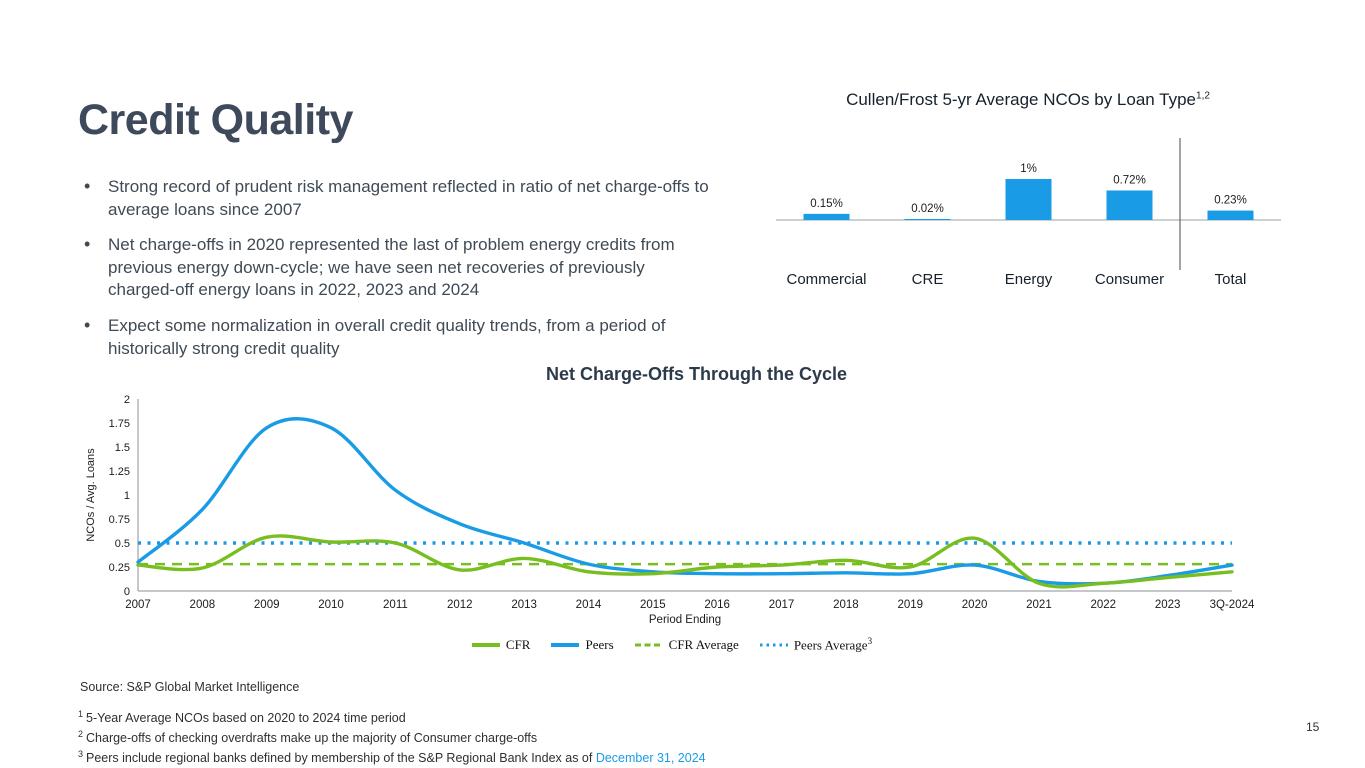 The width and height of the screenshot is (1365, 768). Describe the element at coordinates (460, 605) in the screenshot. I see `x-tick-label: 2012` at that location.